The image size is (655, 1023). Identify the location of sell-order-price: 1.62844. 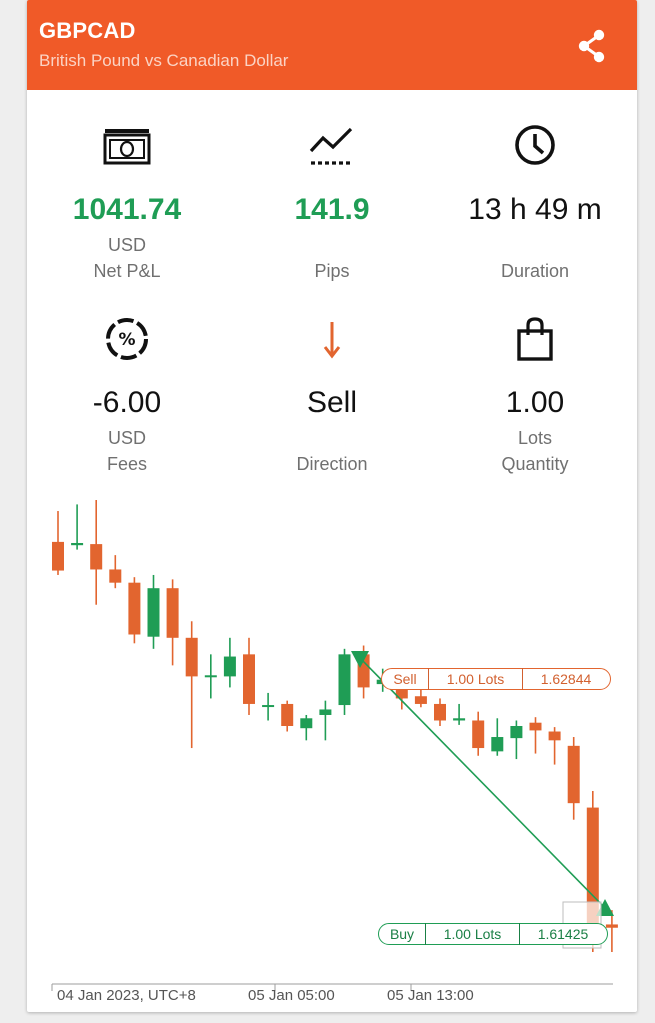
(566, 679).